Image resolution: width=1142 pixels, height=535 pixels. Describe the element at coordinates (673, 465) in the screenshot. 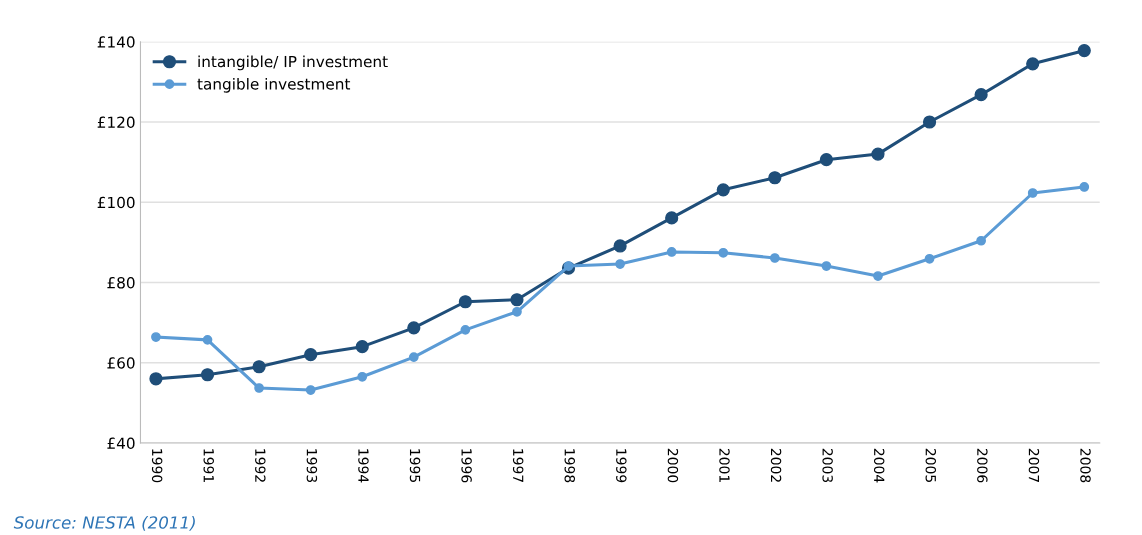

I see `x-tick-label: 2000` at that location.